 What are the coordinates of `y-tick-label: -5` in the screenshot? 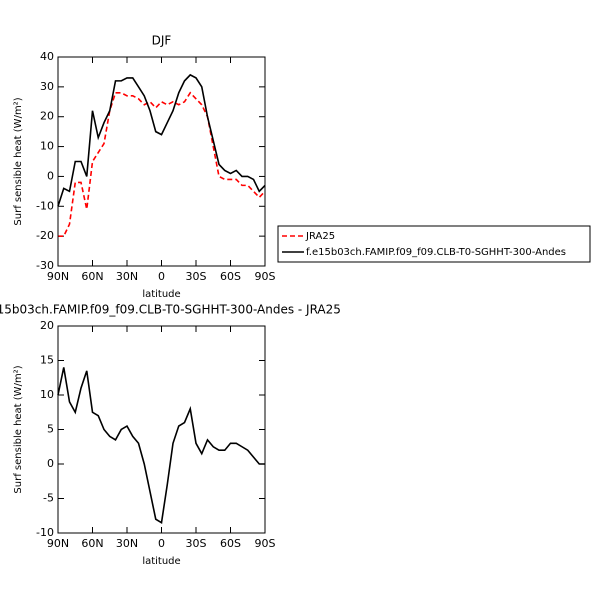 It's located at (48, 498).